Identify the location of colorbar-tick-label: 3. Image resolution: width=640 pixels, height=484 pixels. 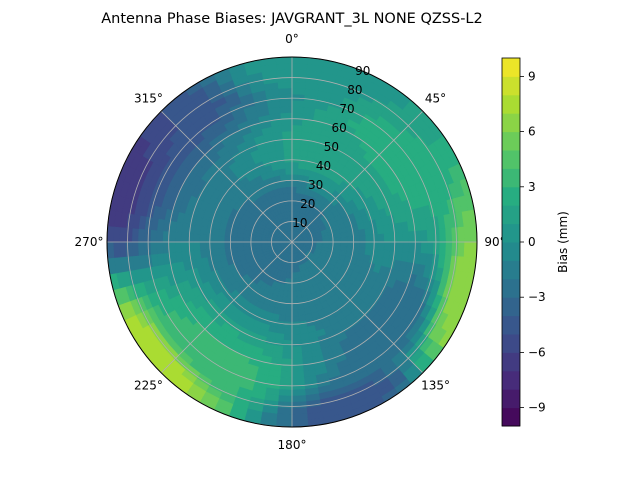
(532, 187).